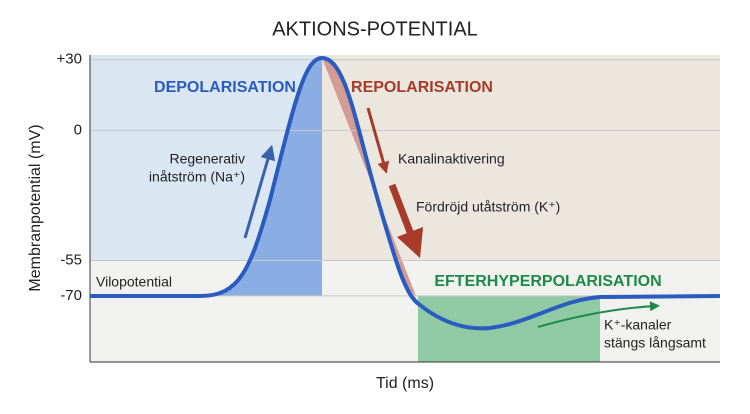 This screenshot has height=414, width=750. What do you see at coordinates (197, 177) in the screenshot?
I see `annotation: inåtström (Na⁺)` at bounding box center [197, 177].